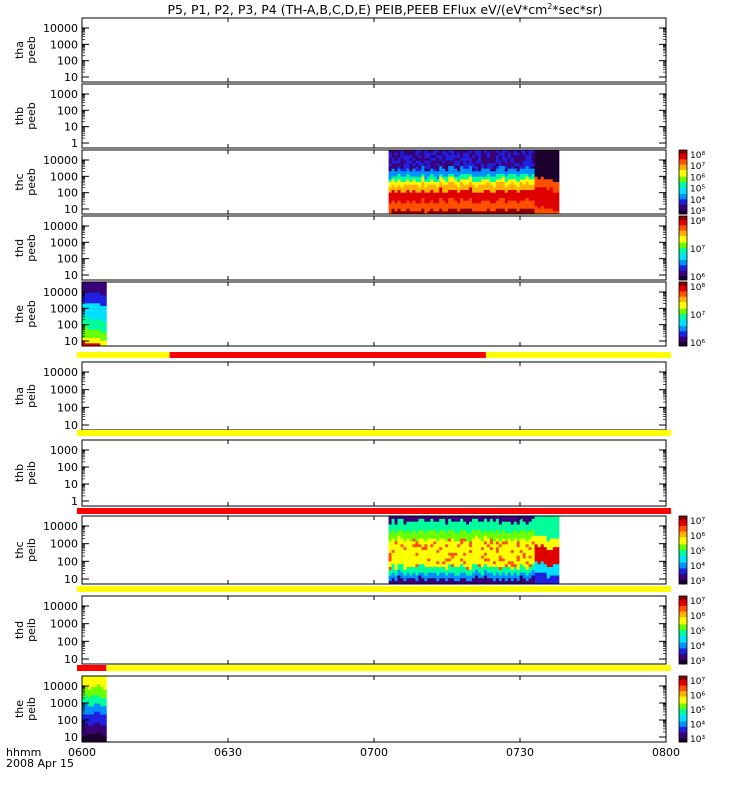  I want to click on y-tick-label: 10, so click(71, 275).